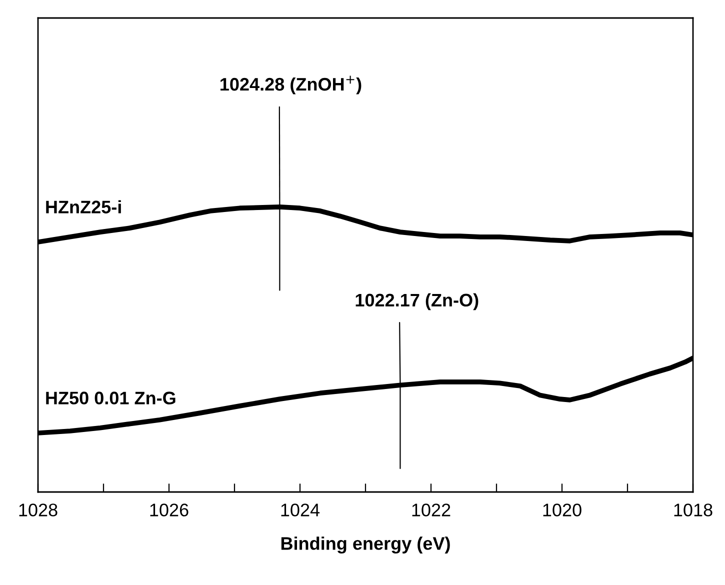 Image resolution: width=725 pixels, height=585 pixels. I want to click on series-label: HZ50 0.01 Zn-G, so click(111, 398).